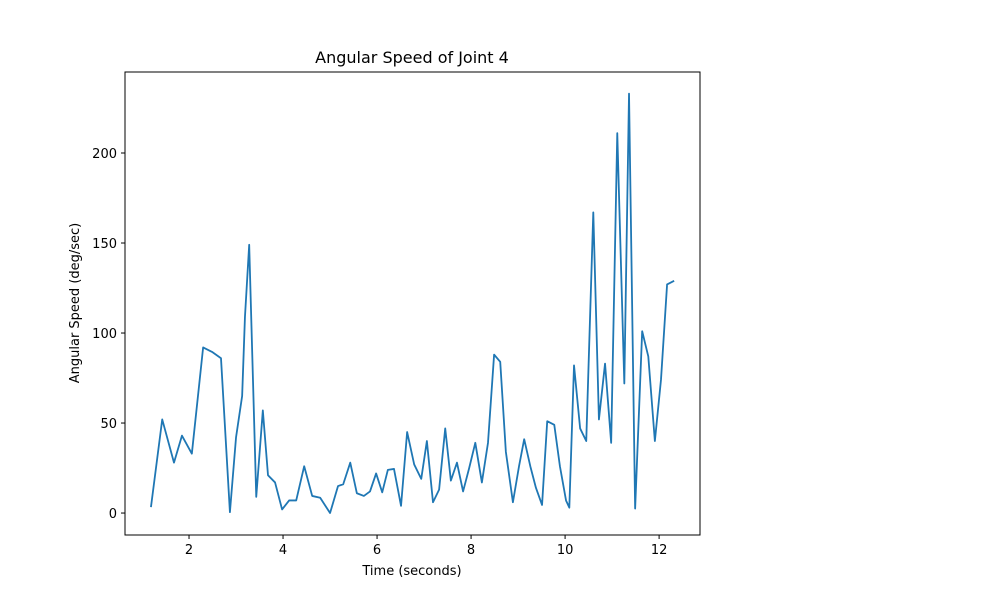 This screenshot has height=604, width=1000. I want to click on y-axis-label: Angular Speed (deg/sec), so click(75, 303).